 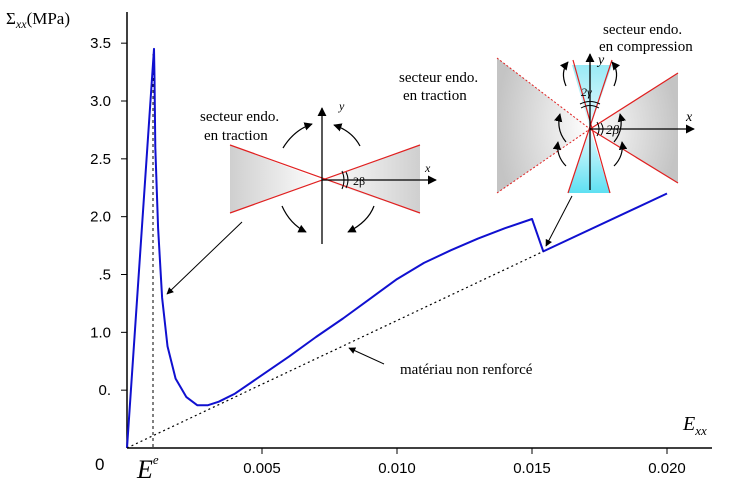 What do you see at coordinates (646, 47) in the screenshot?
I see `compression-sector-label-2: en compression` at bounding box center [646, 47].